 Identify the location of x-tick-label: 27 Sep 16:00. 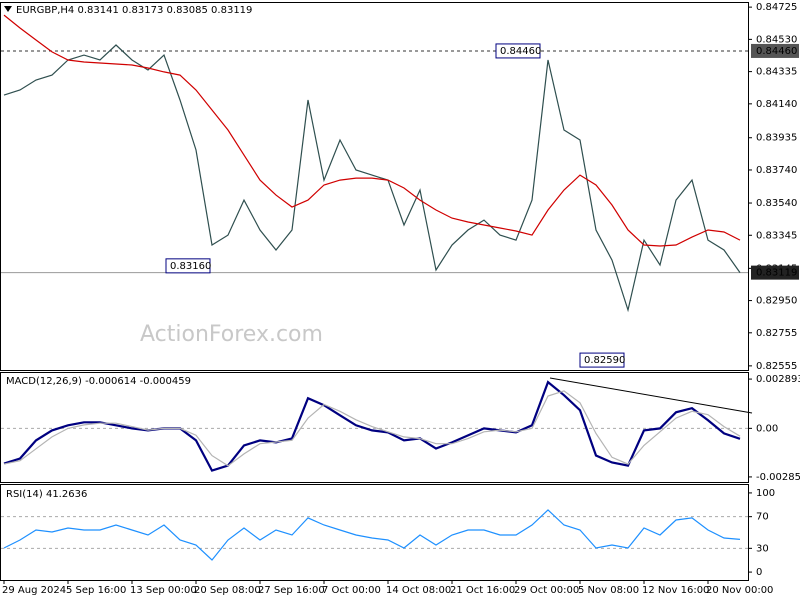
(291, 590).